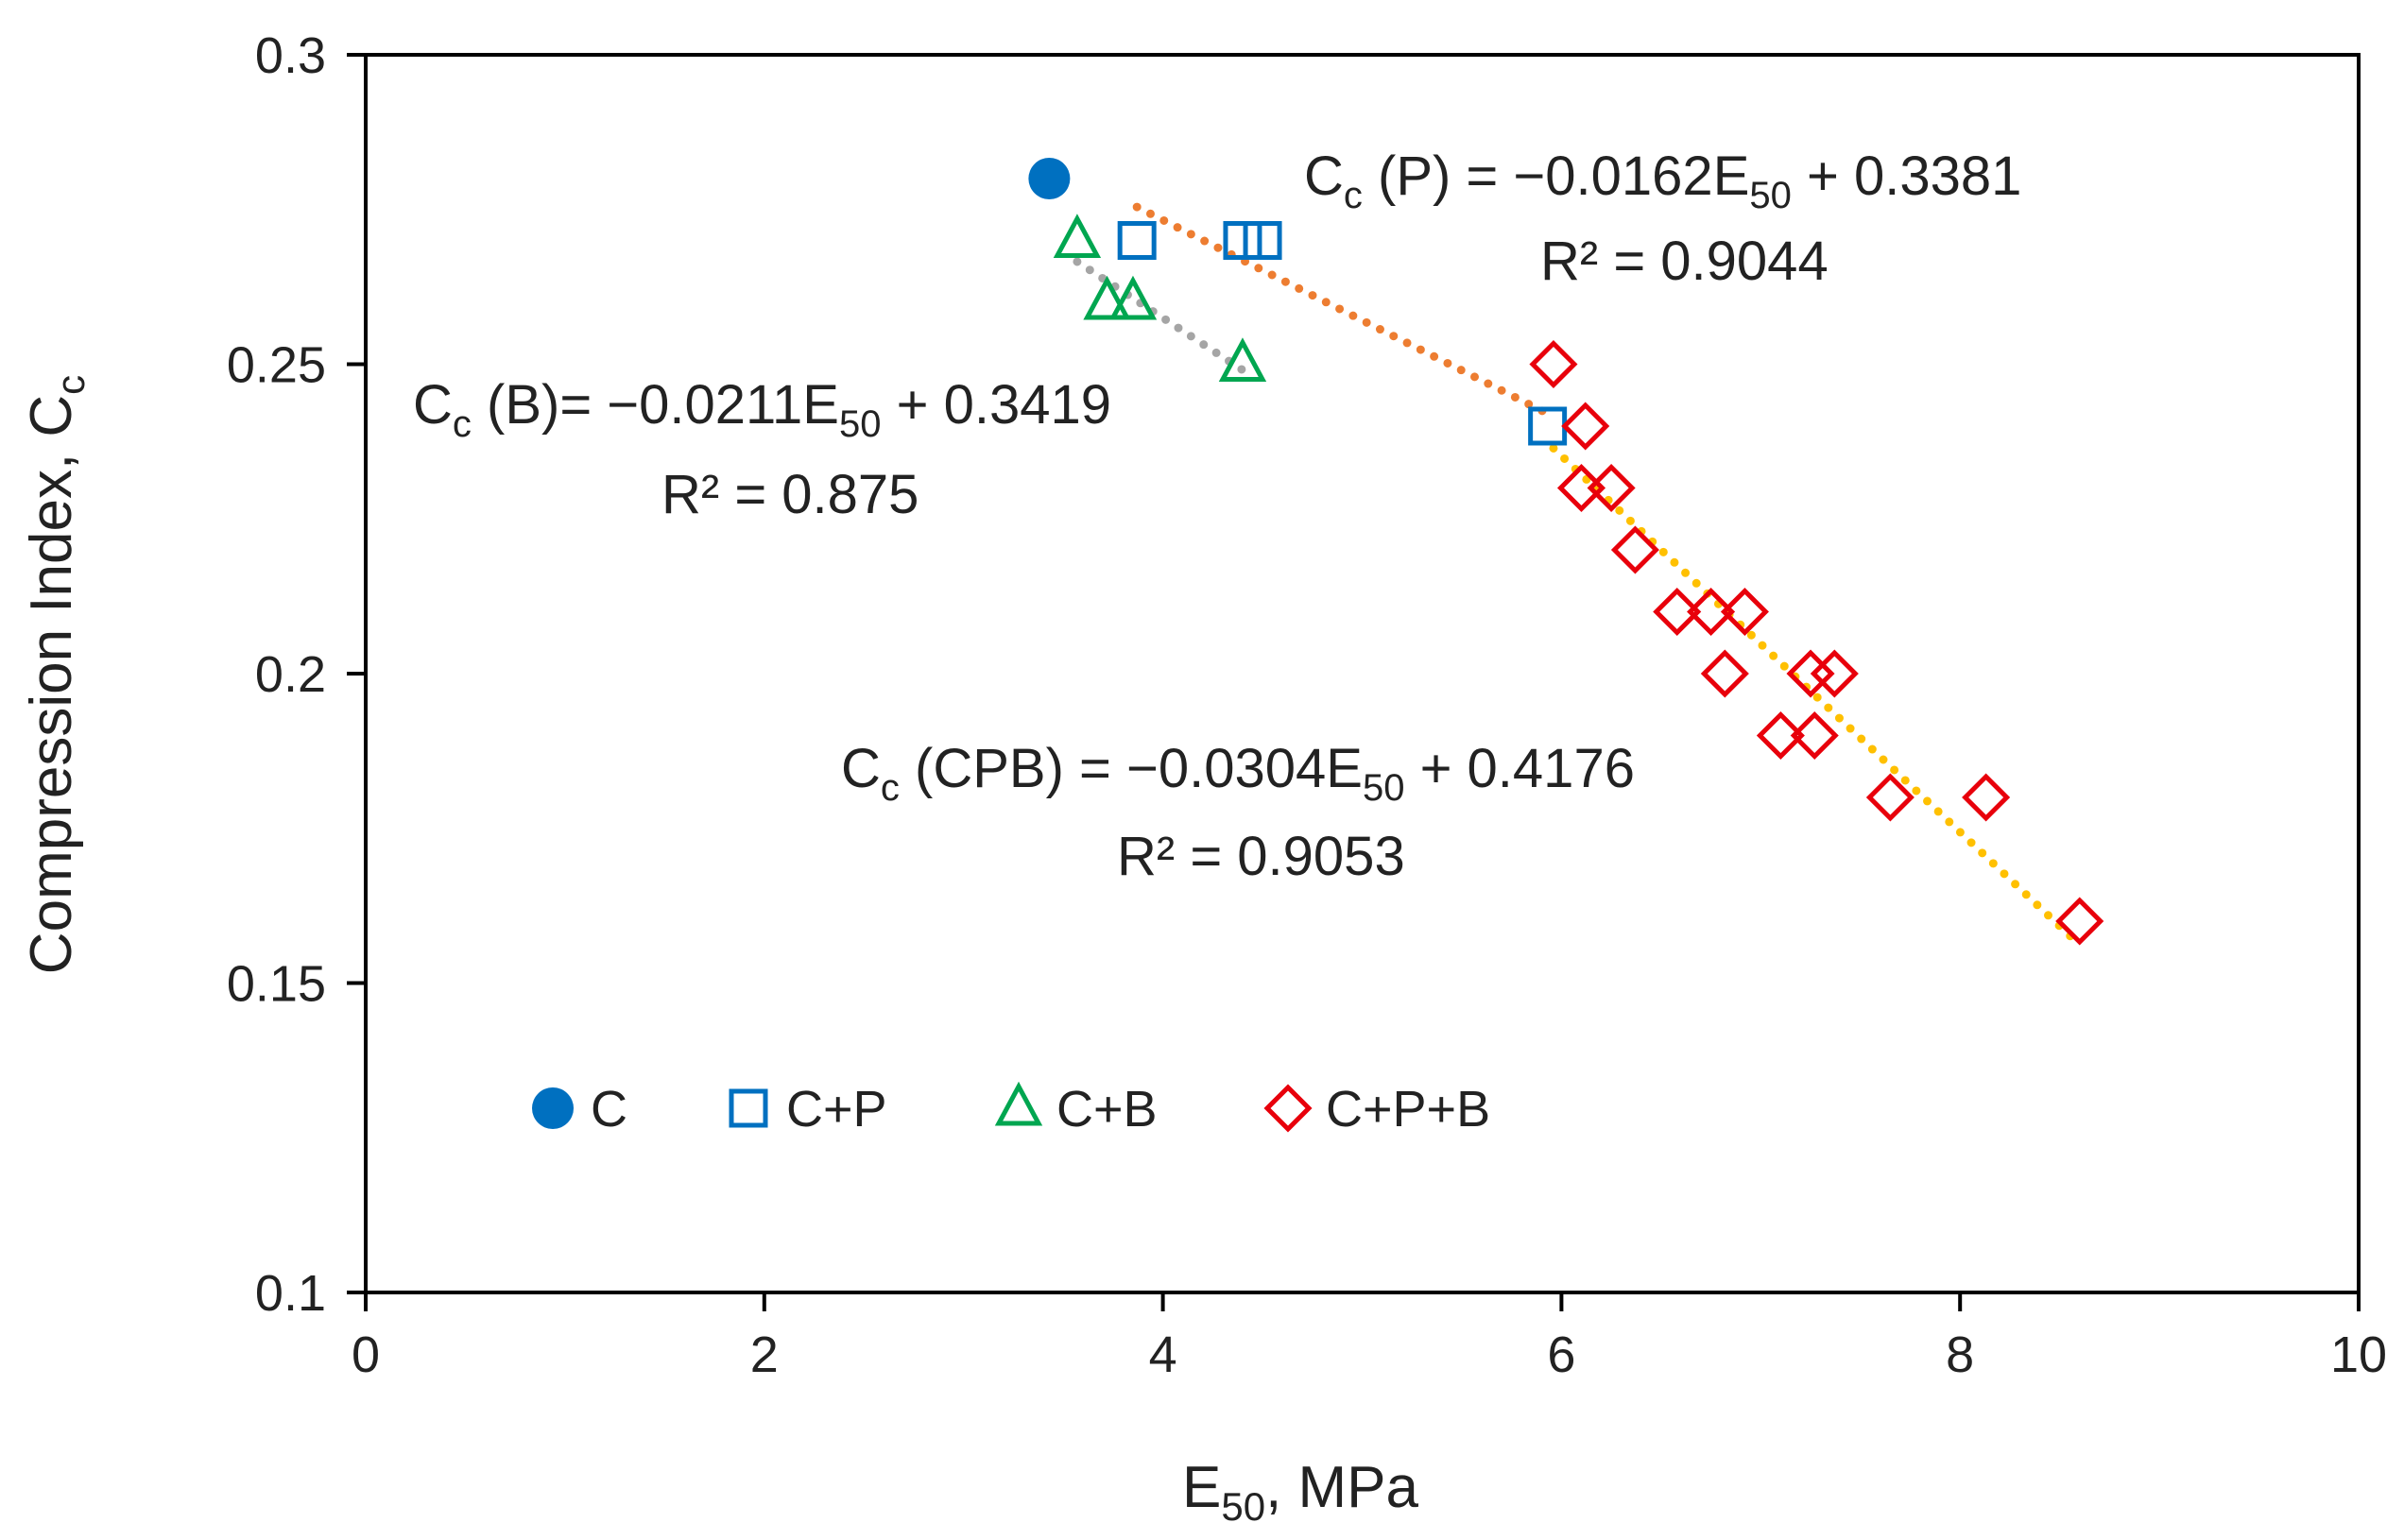 Image resolution: width=2404 pixels, height=1540 pixels. What do you see at coordinates (290, 55) in the screenshot?
I see `y-tick-label: 0.3` at bounding box center [290, 55].